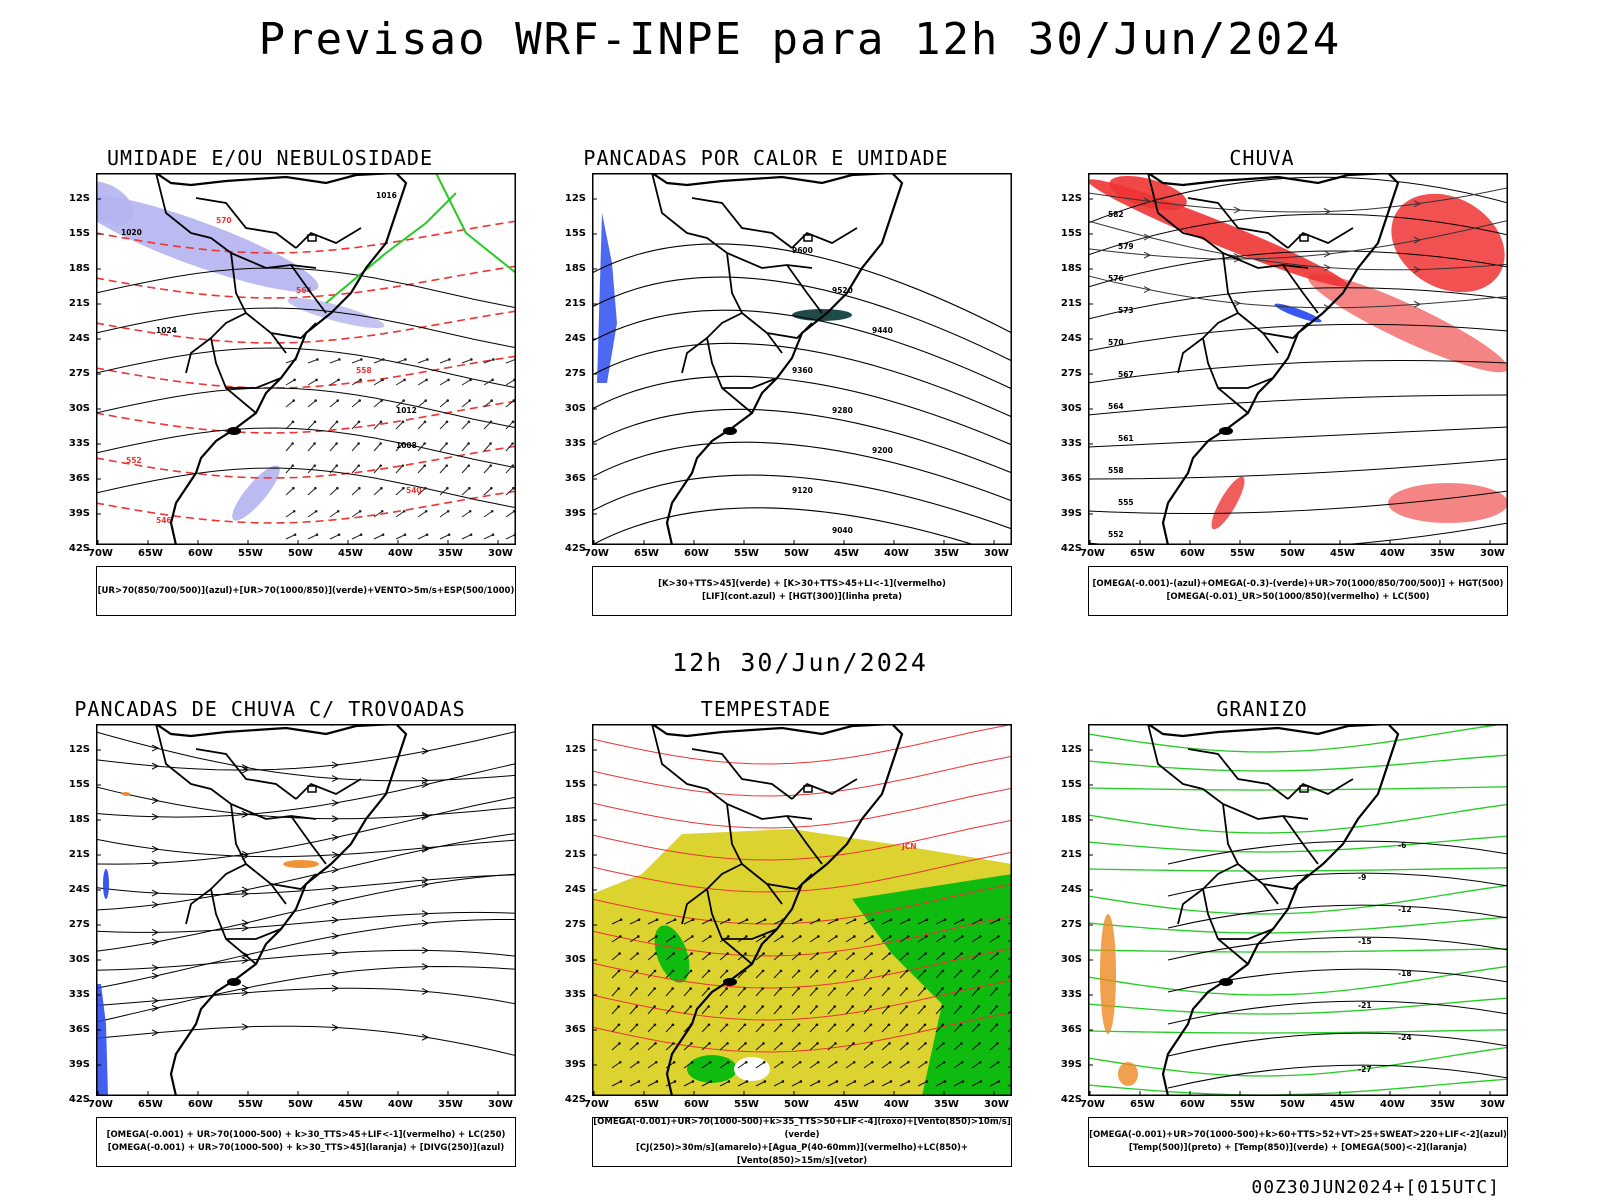 The width and height of the screenshot is (1600, 1200). What do you see at coordinates (1262, 709) in the screenshot?
I see `panel-title: GRANIZO` at bounding box center [1262, 709].